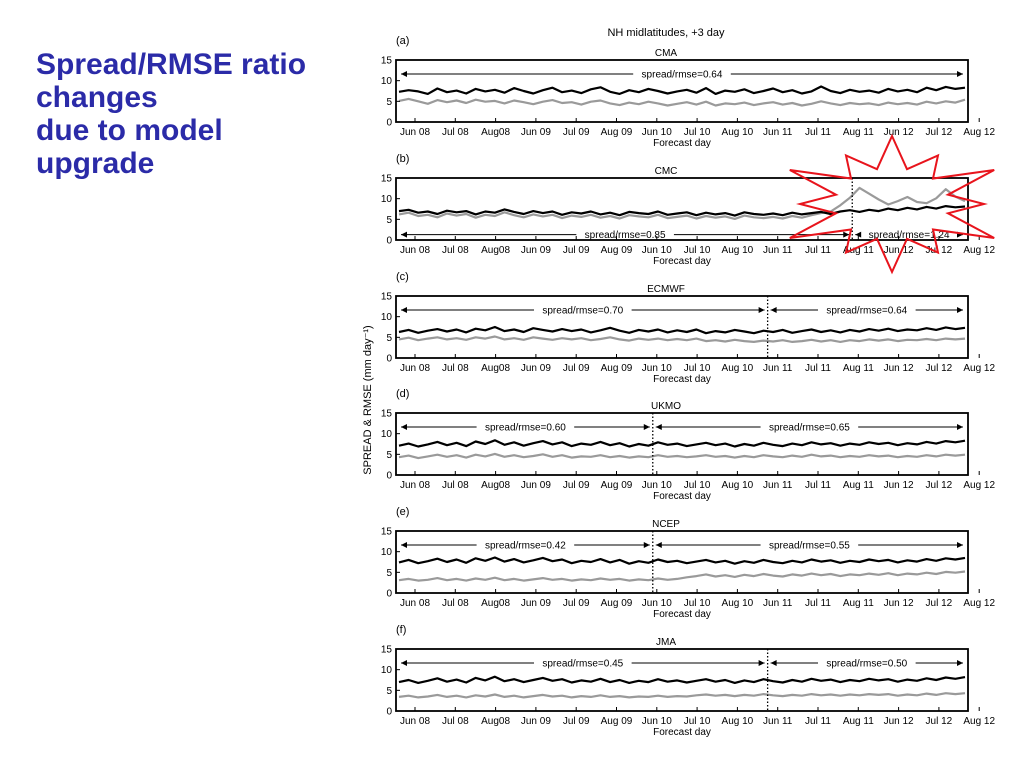 This screenshot has width=1024, height=768. What do you see at coordinates (666, 33) in the screenshot?
I see `figure-title: NH midlatitudes, +3 day` at bounding box center [666, 33].